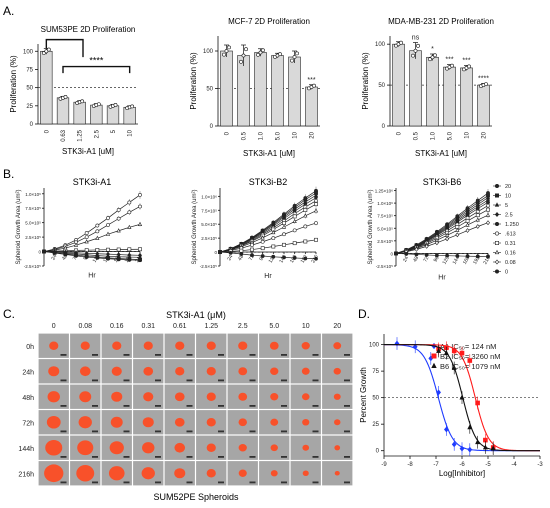  Describe the element at coordinates (462, 465) in the screenshot. I see `x-tick-label: -6` at that location.